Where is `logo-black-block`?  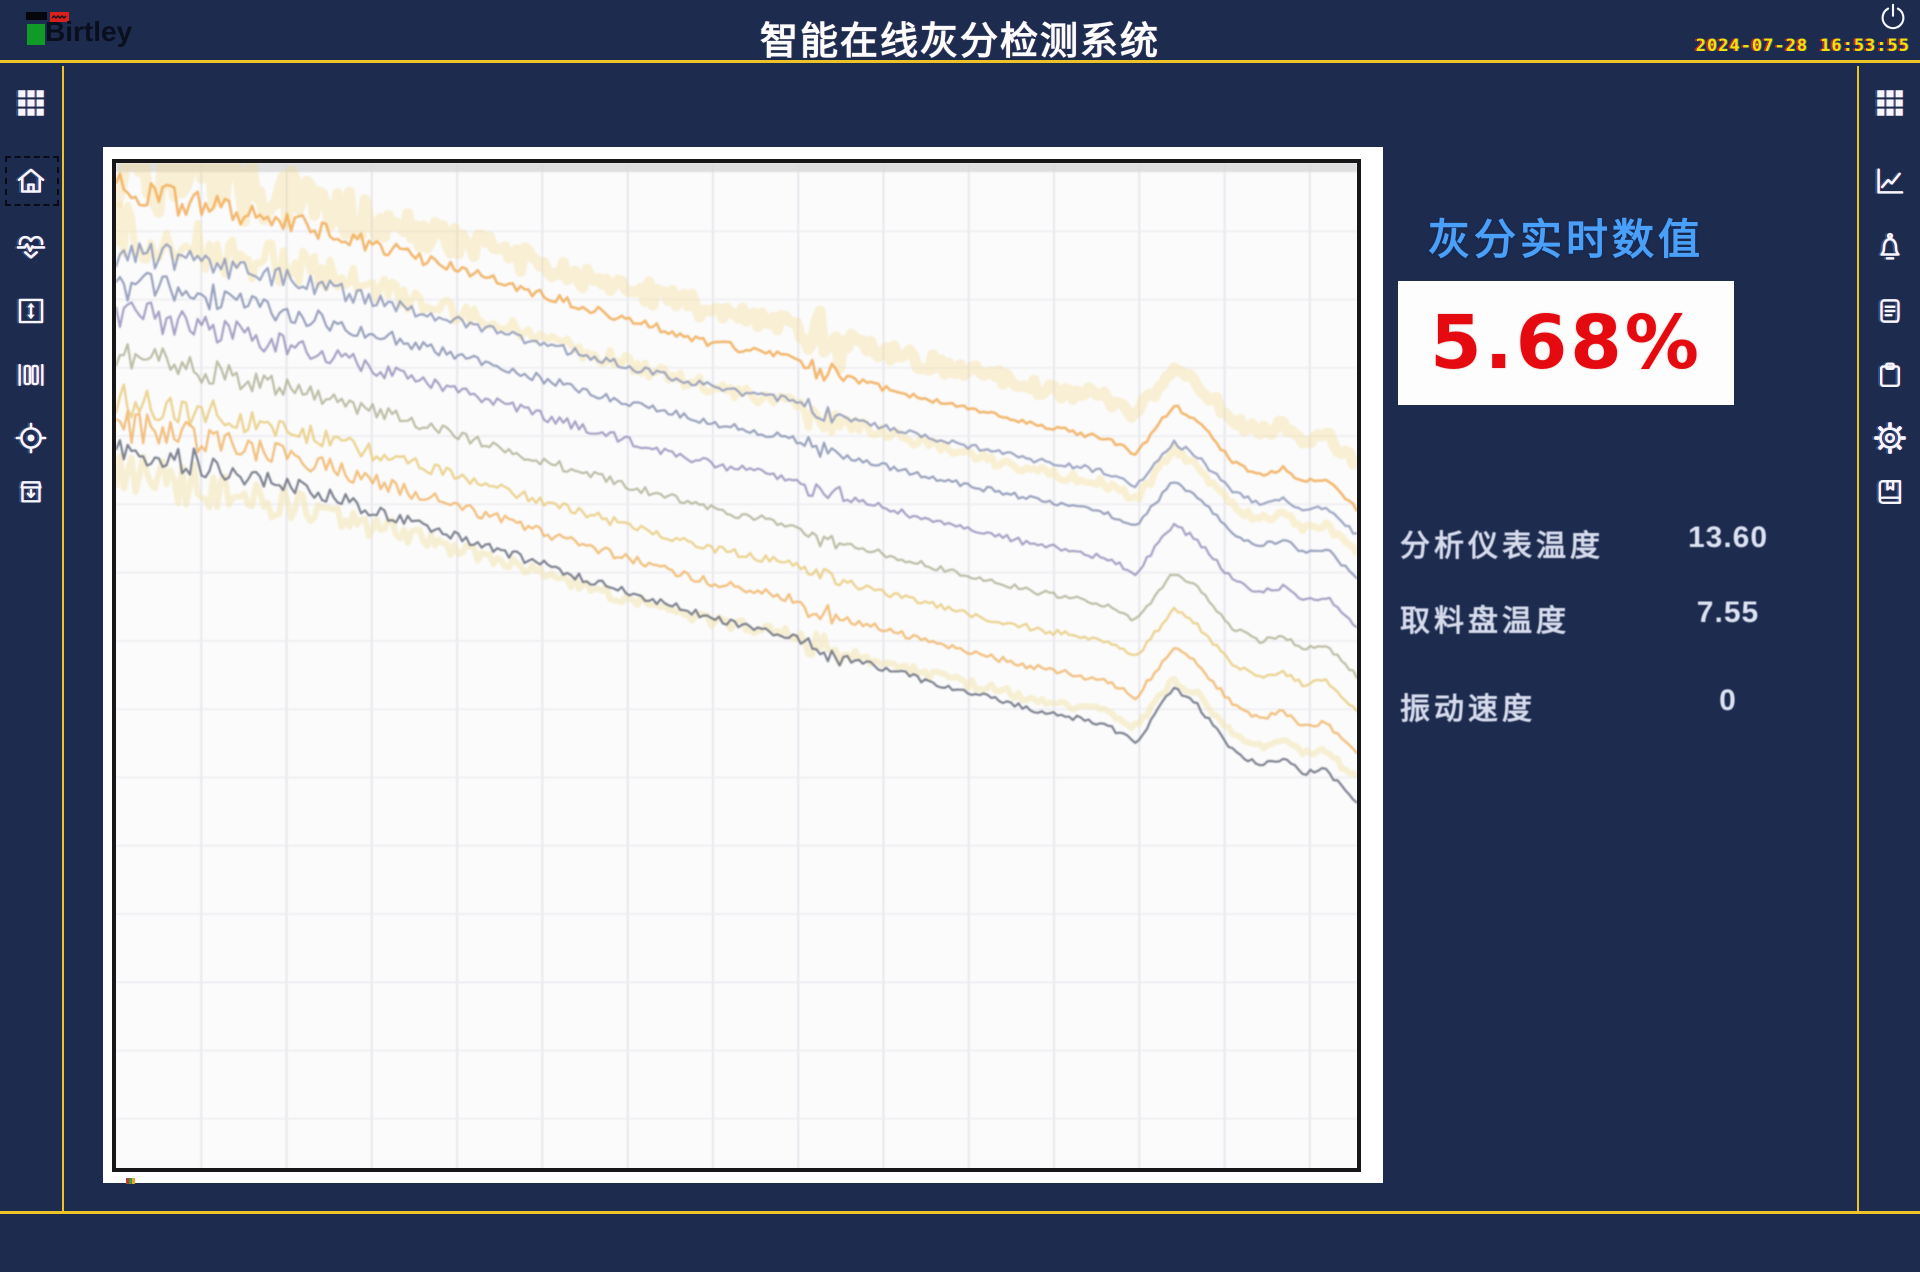 logo-black-block is located at coordinates (36, 16).